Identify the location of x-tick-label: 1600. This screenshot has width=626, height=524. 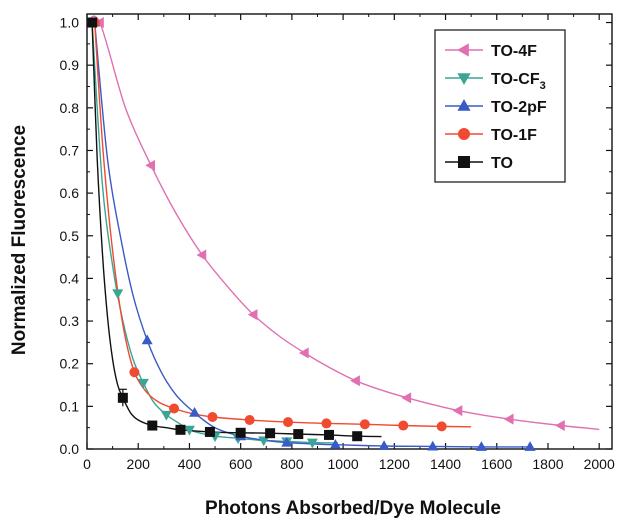
(496, 464).